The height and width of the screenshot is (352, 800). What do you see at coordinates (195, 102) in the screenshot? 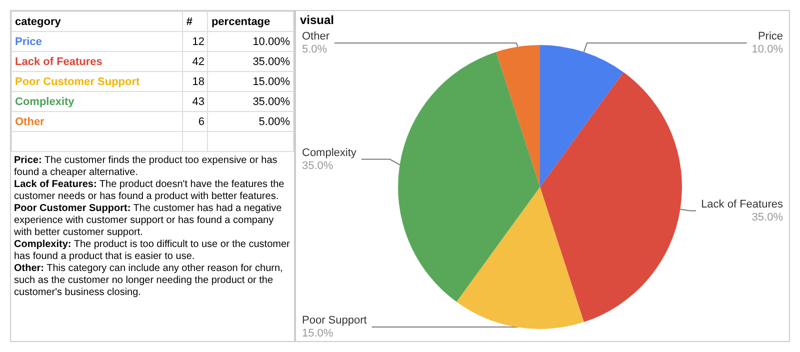
I see `data-label: 43` at bounding box center [195, 102].